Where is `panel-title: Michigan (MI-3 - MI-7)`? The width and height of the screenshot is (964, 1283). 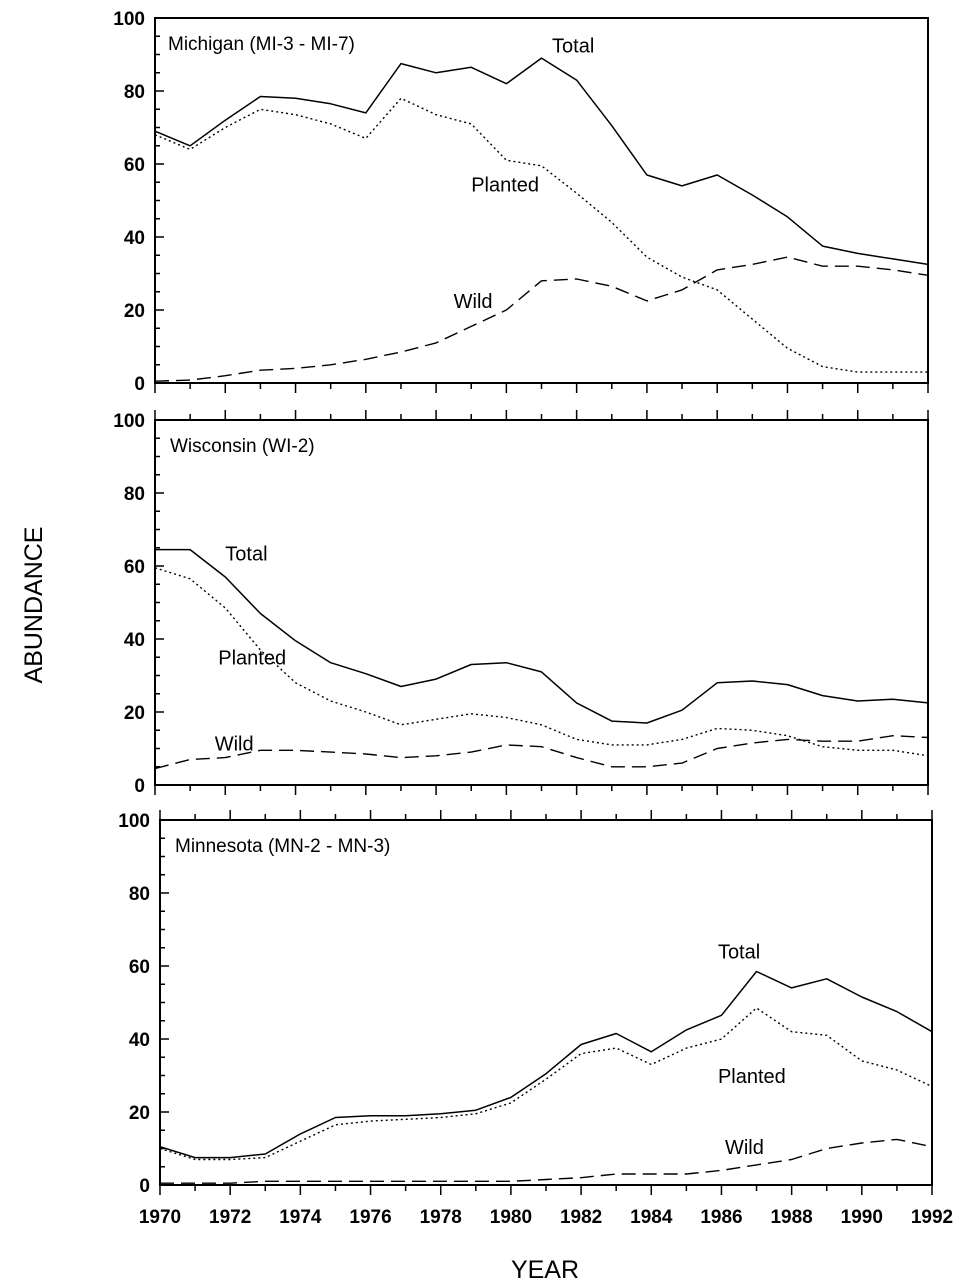
panel-title: Michigan (MI-3 - MI-7) is located at coordinates (261, 44).